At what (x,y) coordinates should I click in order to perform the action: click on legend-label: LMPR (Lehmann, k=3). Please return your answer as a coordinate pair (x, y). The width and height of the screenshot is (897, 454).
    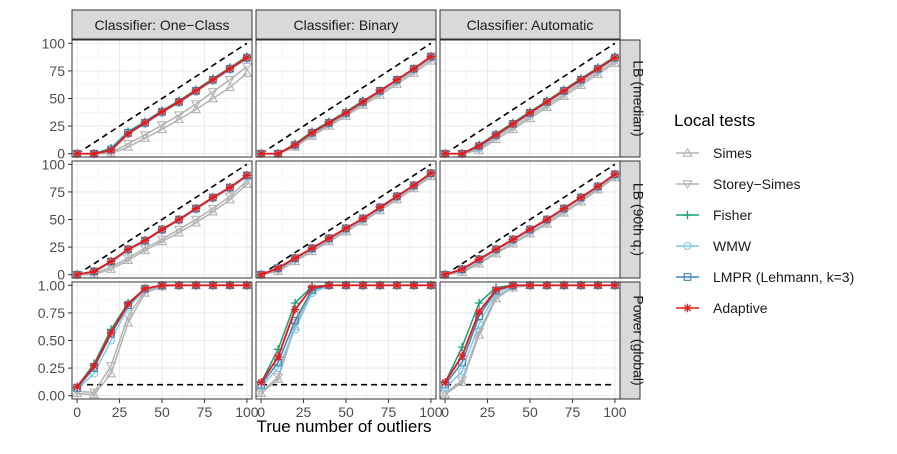
    Looking at the image, I should click on (783, 277).